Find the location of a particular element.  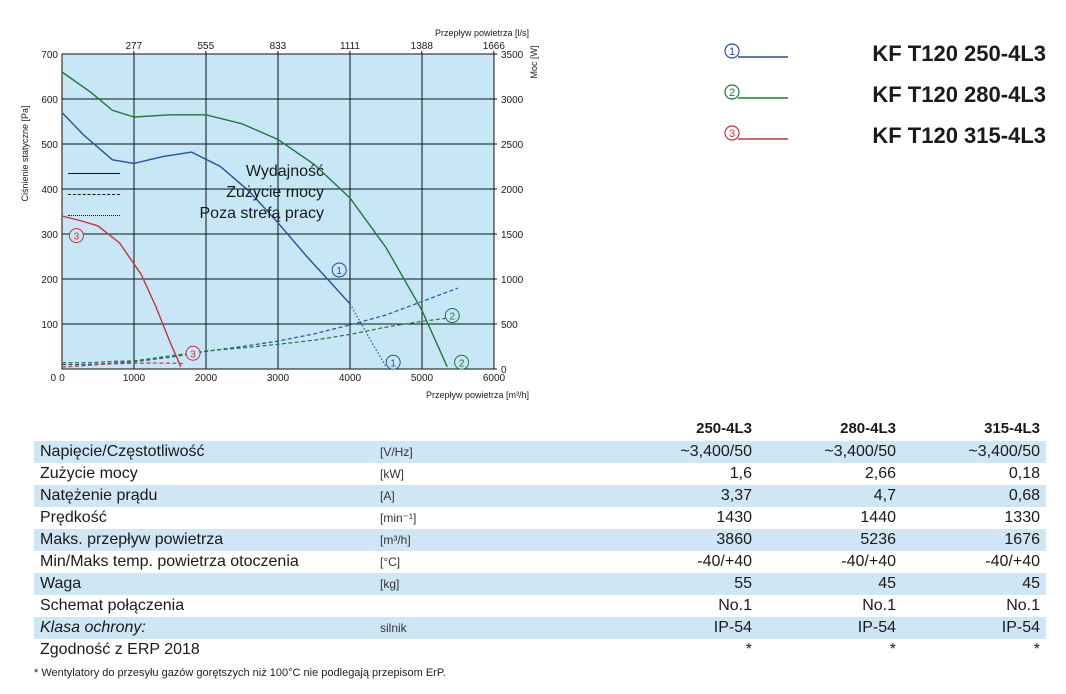

line-type-label: Zużycie mocy is located at coordinates (275, 192).